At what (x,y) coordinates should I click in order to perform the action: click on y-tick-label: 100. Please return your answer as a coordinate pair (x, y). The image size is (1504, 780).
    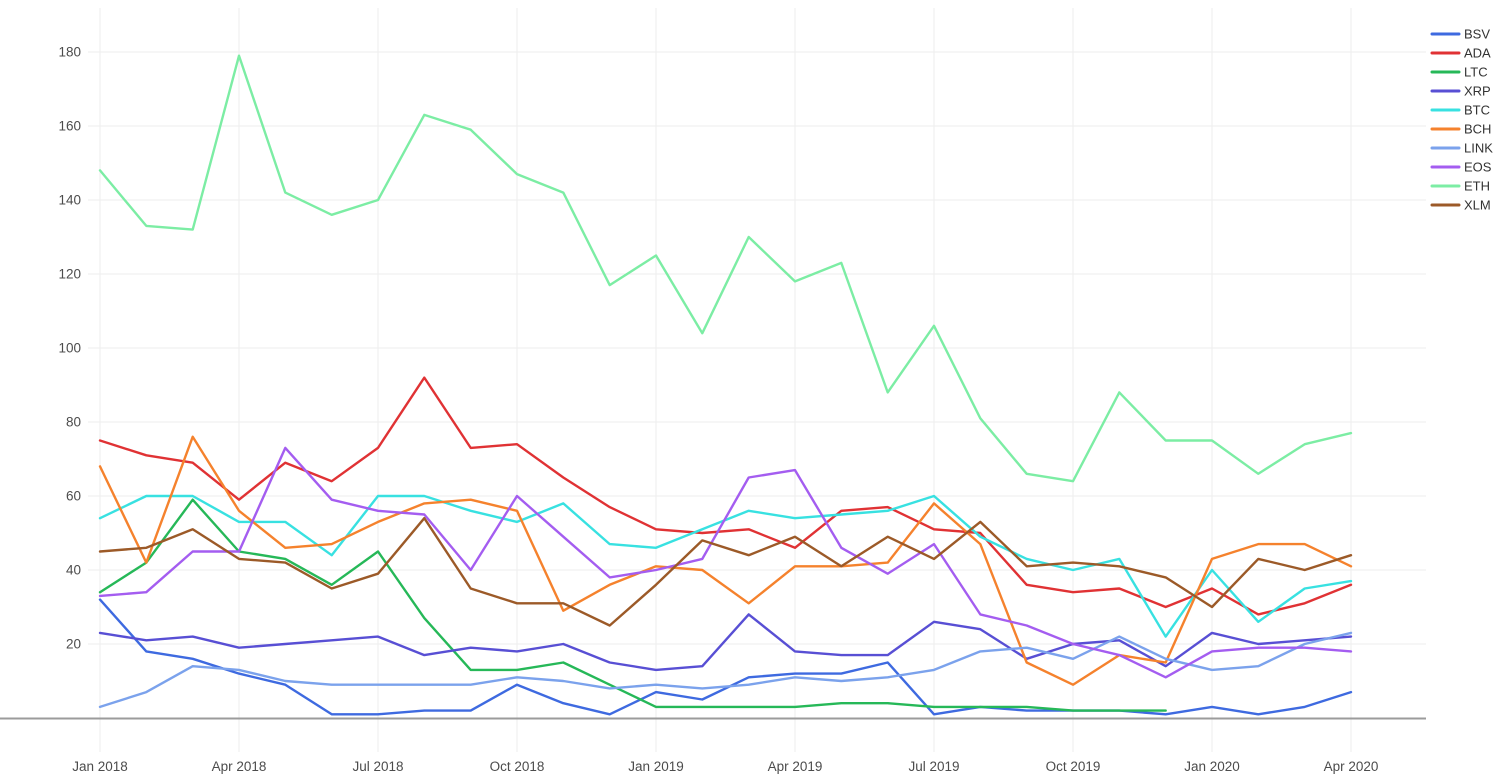
    Looking at the image, I should click on (69, 348).